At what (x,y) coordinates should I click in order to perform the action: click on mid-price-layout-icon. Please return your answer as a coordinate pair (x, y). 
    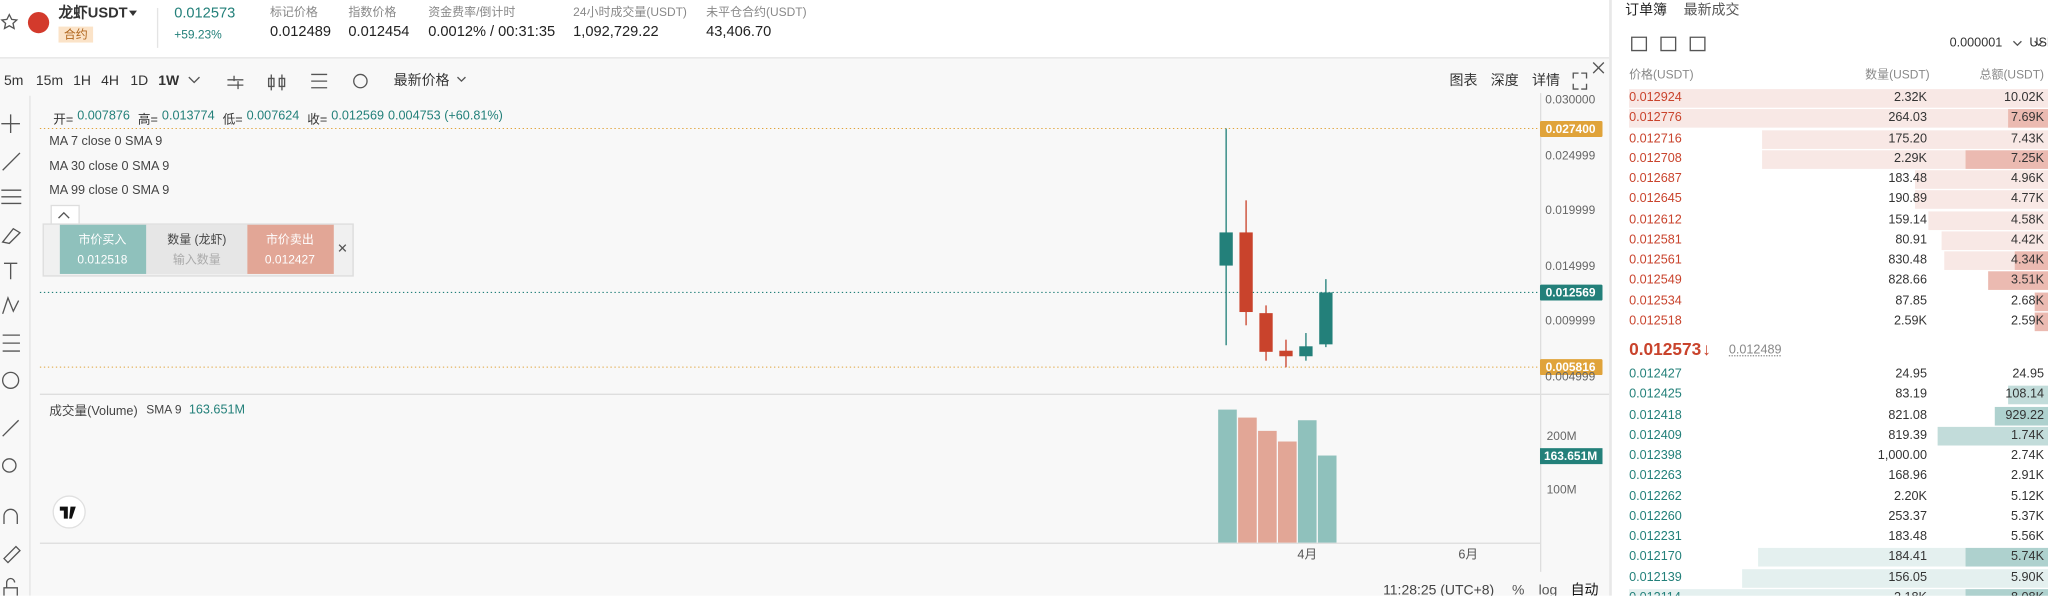
    Looking at the image, I should click on (1668, 44).